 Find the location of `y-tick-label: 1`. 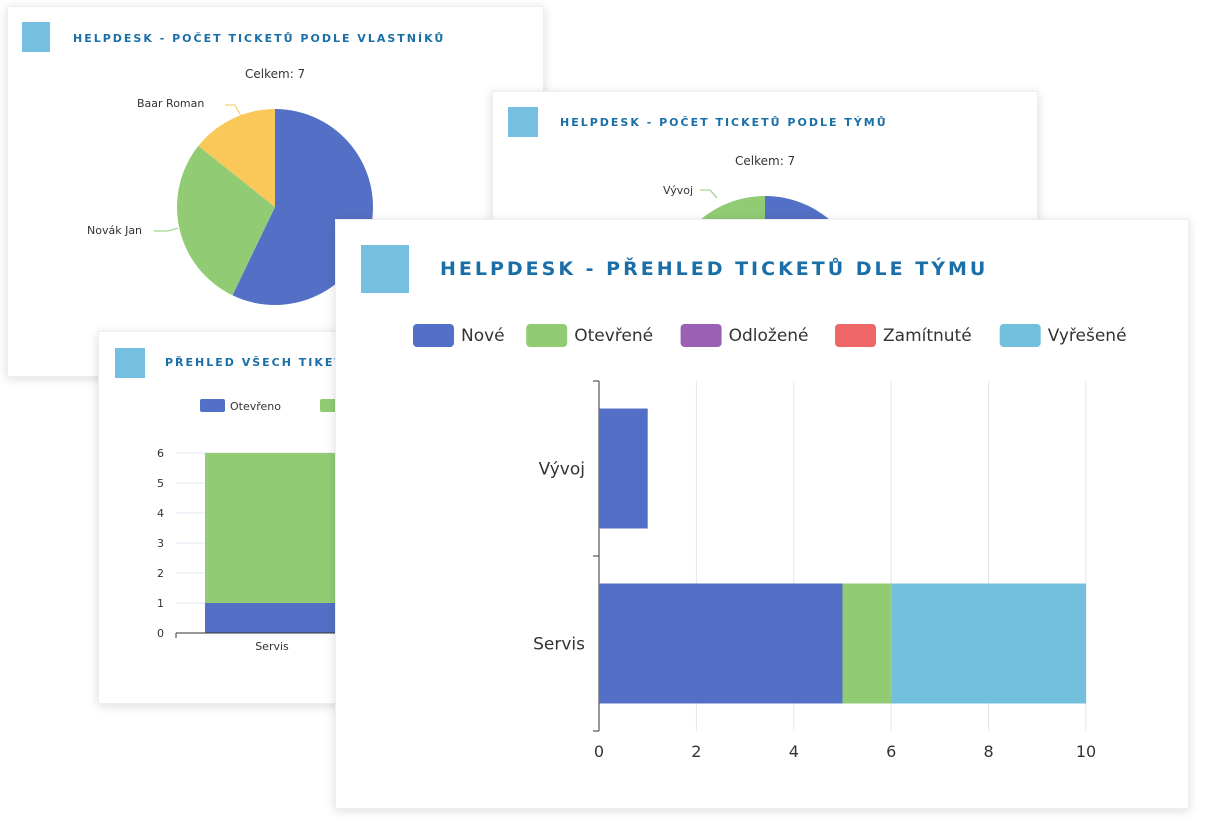

y-tick-label: 1 is located at coordinates (160, 603).